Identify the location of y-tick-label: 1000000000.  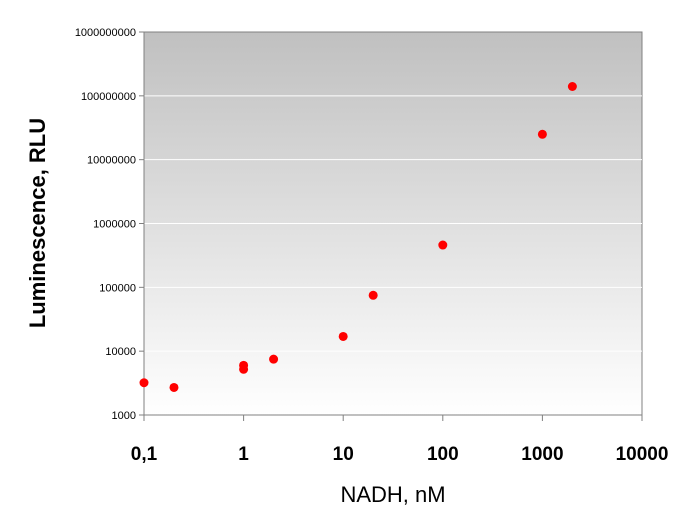
(105, 33).